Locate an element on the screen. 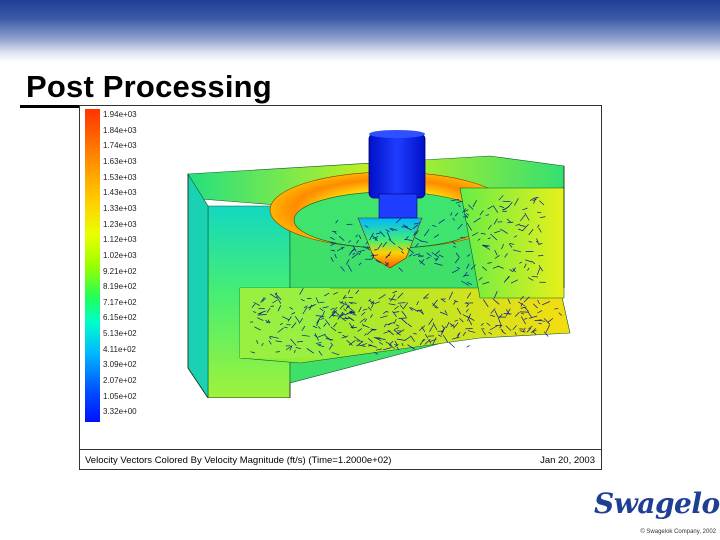 This screenshot has width=720, height=540. colorbar-label: 1.43e+03 is located at coordinates (120, 193).